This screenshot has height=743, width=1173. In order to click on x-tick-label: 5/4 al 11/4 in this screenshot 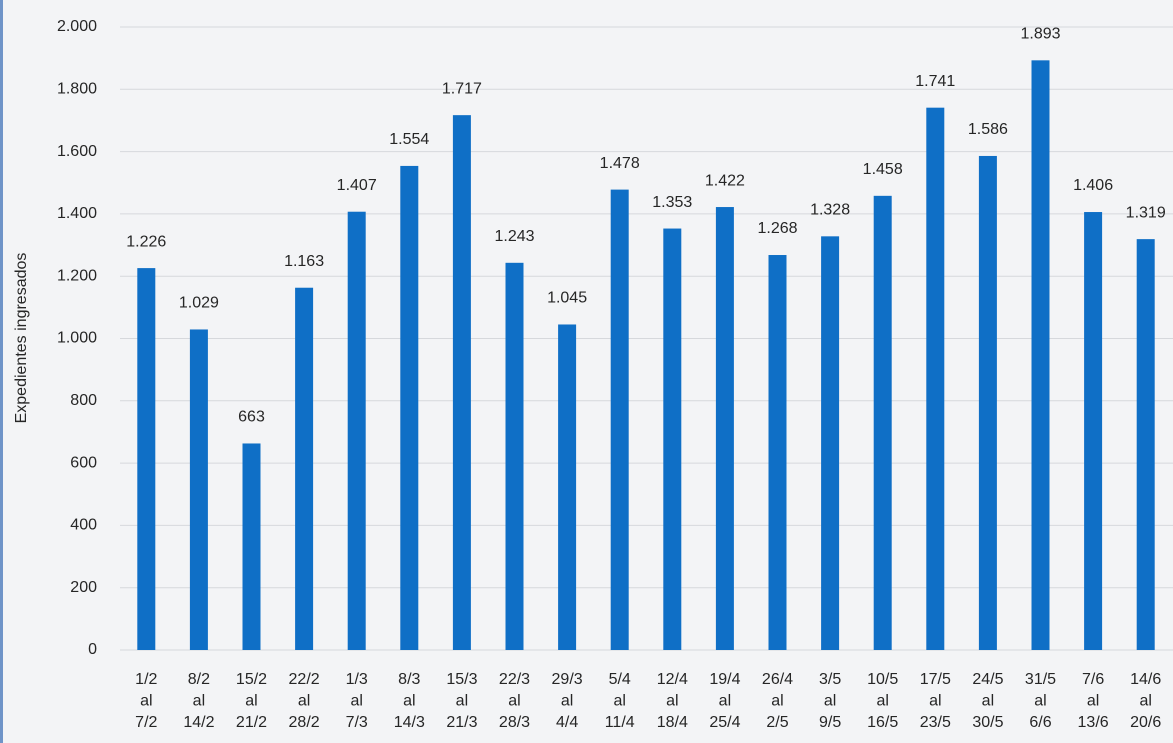, I will do `click(620, 701)`.